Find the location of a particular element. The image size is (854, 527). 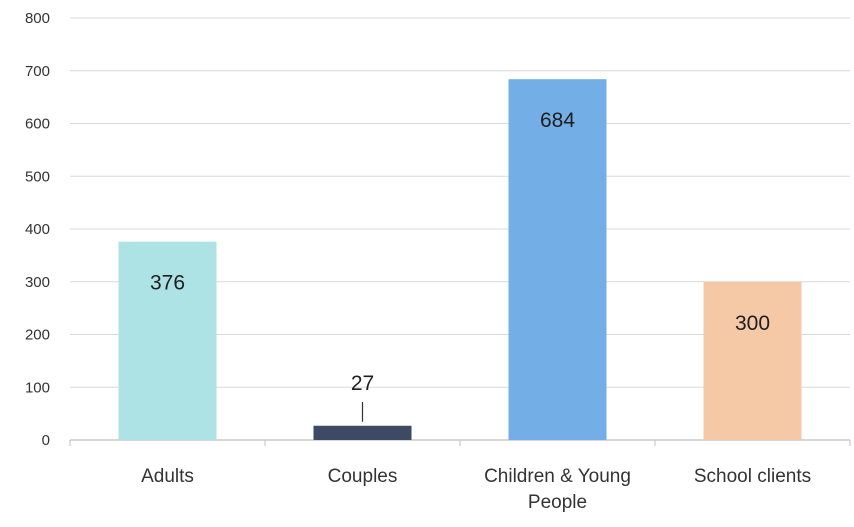

x-category-label: Couples is located at coordinates (363, 476).